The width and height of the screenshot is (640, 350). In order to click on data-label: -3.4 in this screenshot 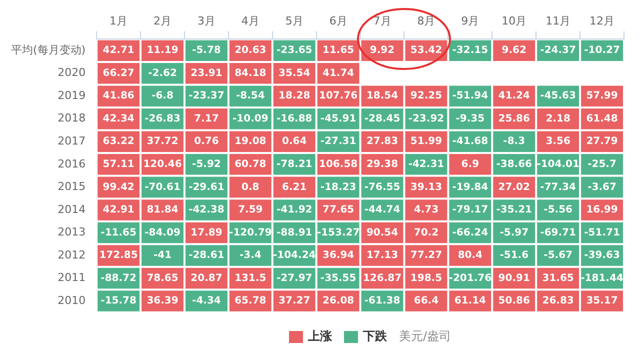, I will do `click(250, 256)`.